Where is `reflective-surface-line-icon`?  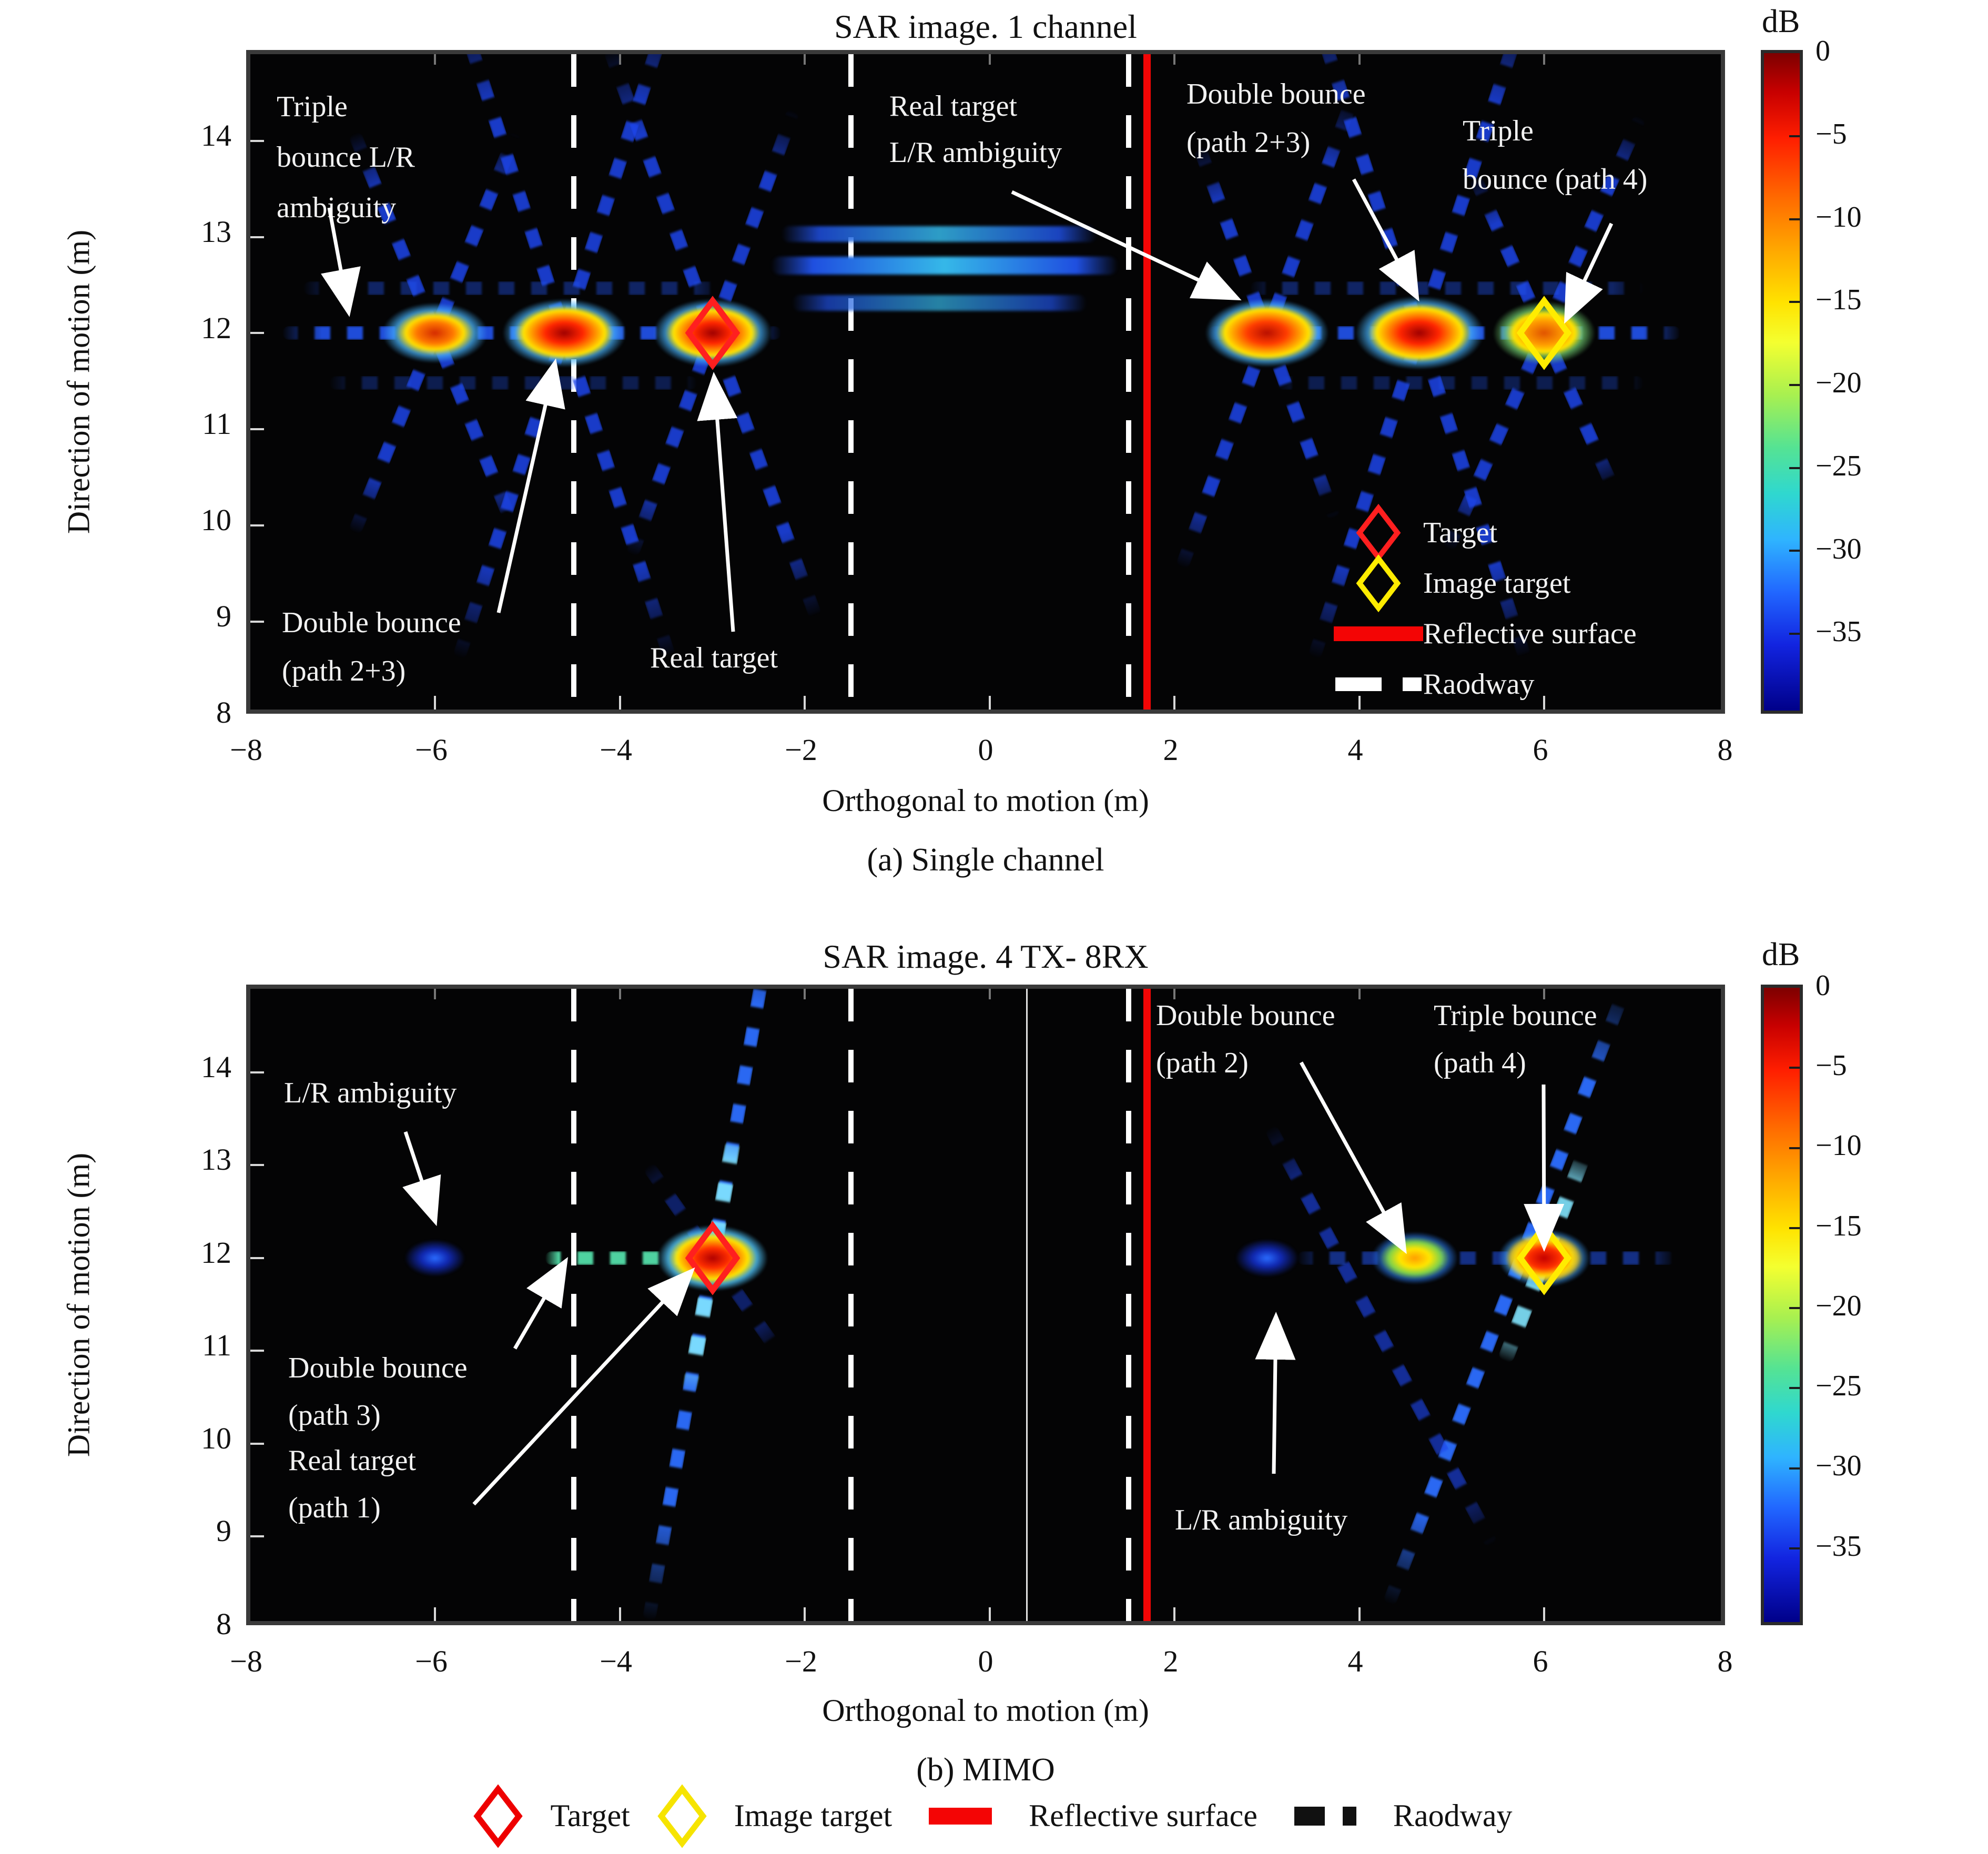
reflective-surface-line-icon is located at coordinates (1378, 633).